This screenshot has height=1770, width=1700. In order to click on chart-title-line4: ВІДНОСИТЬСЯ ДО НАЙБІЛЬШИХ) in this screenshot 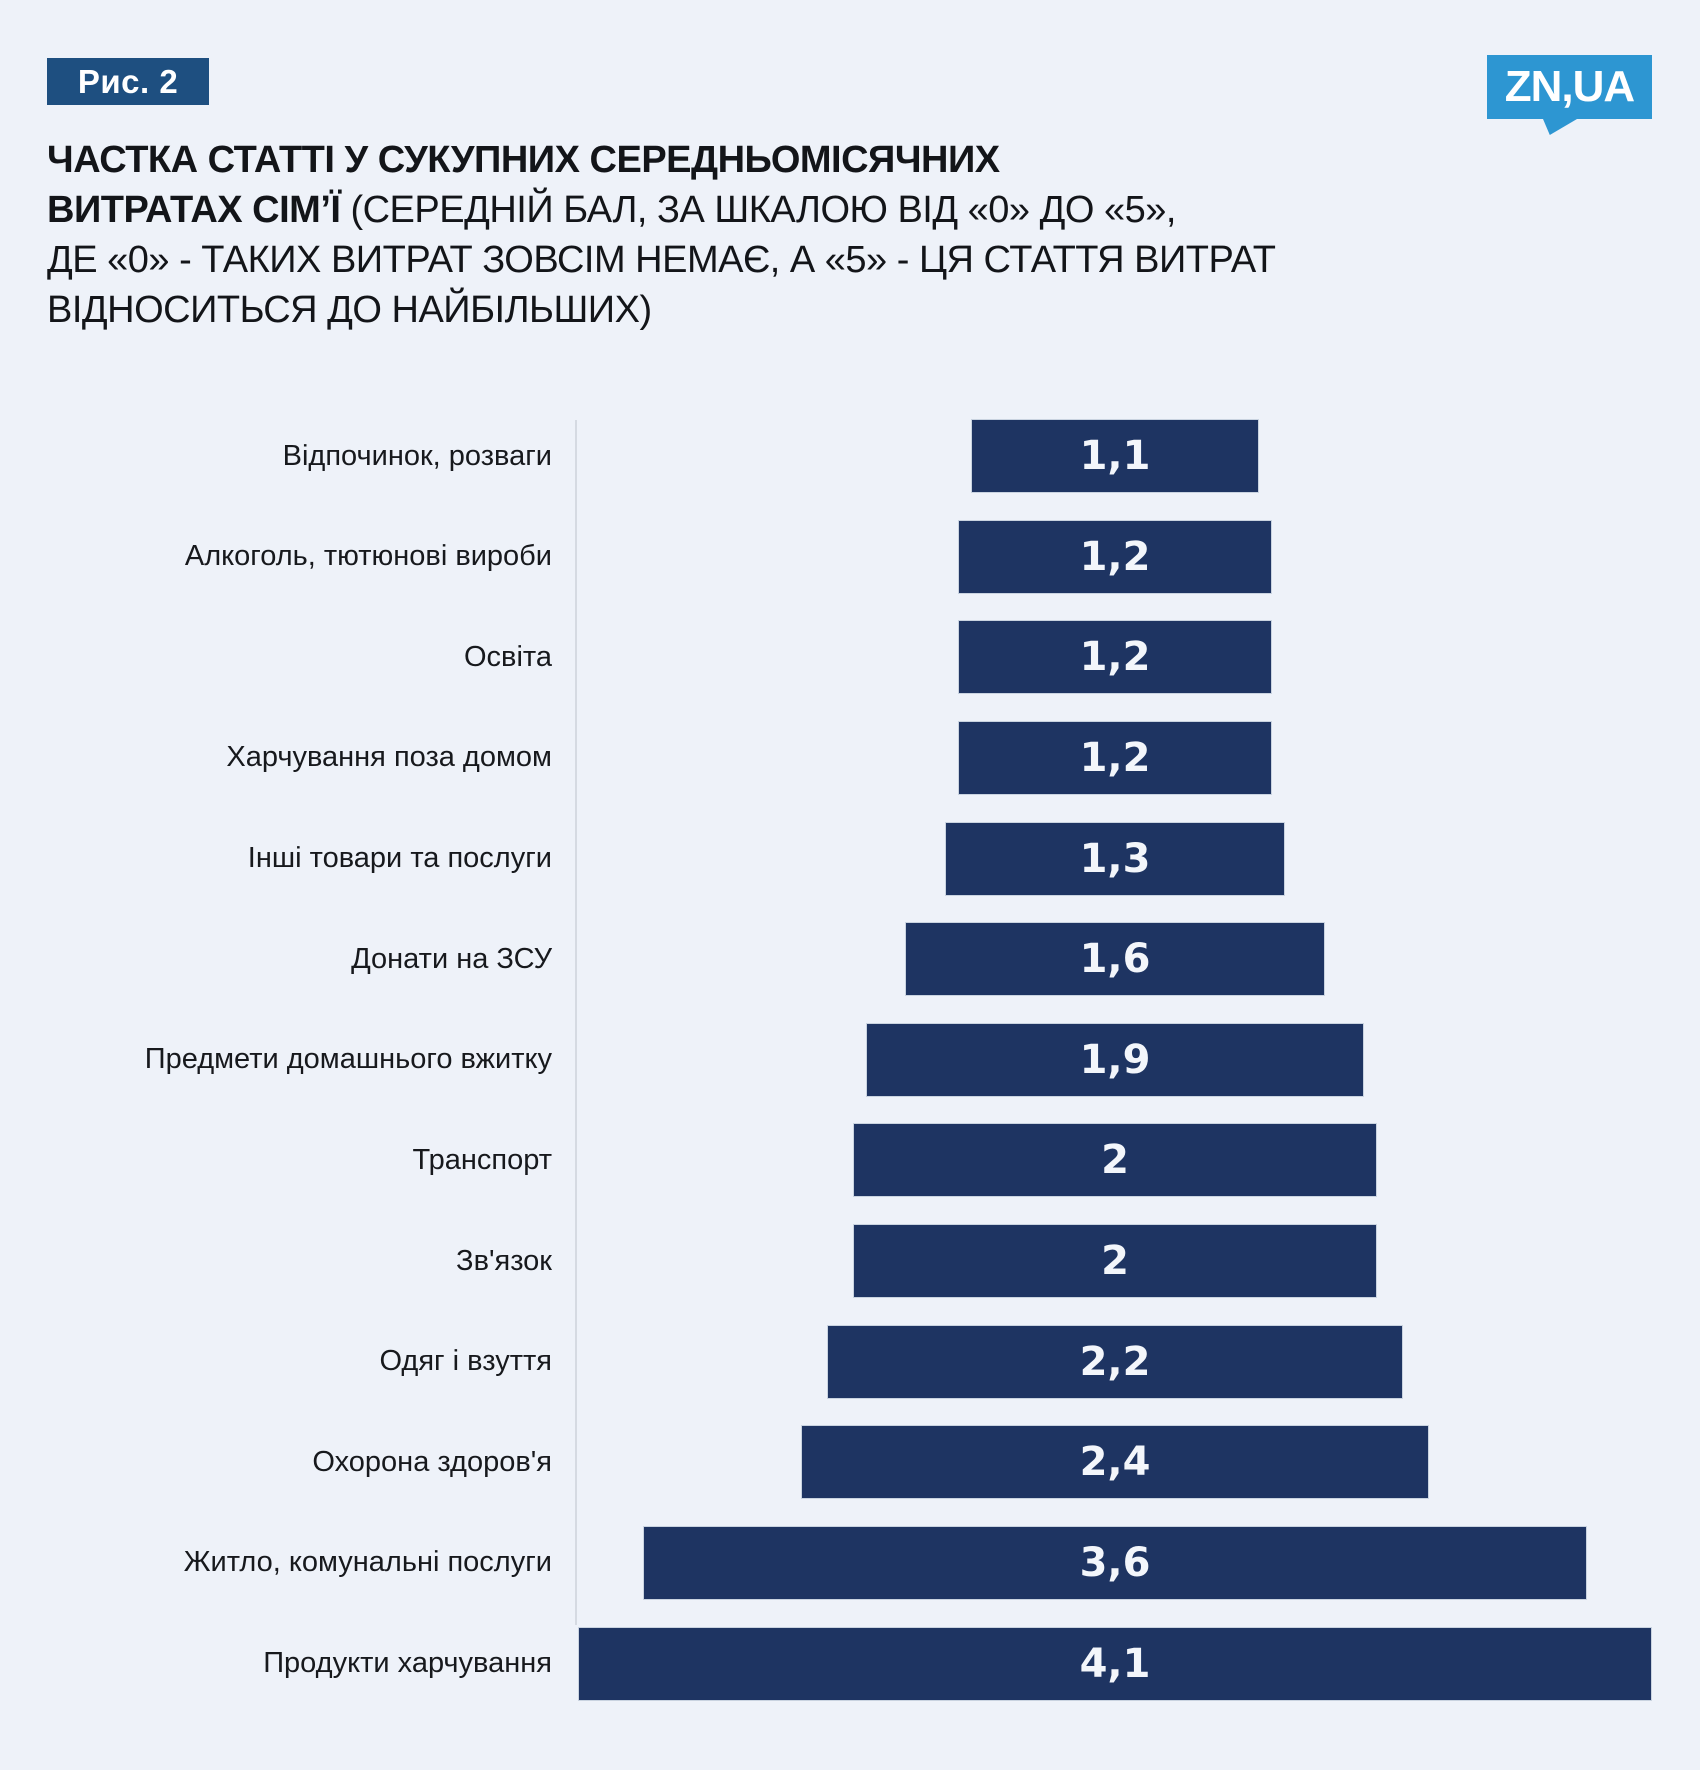, I will do `click(349, 310)`.